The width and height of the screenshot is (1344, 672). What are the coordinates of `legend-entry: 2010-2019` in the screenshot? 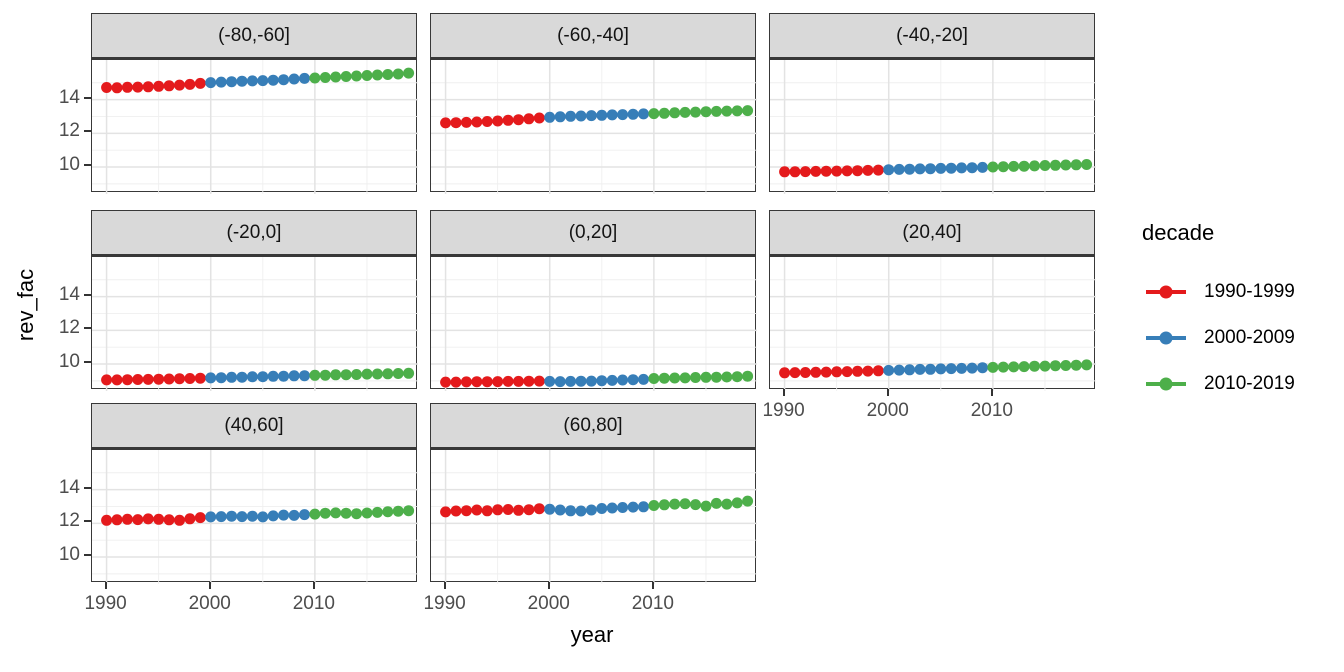 It's located at (1216, 384).